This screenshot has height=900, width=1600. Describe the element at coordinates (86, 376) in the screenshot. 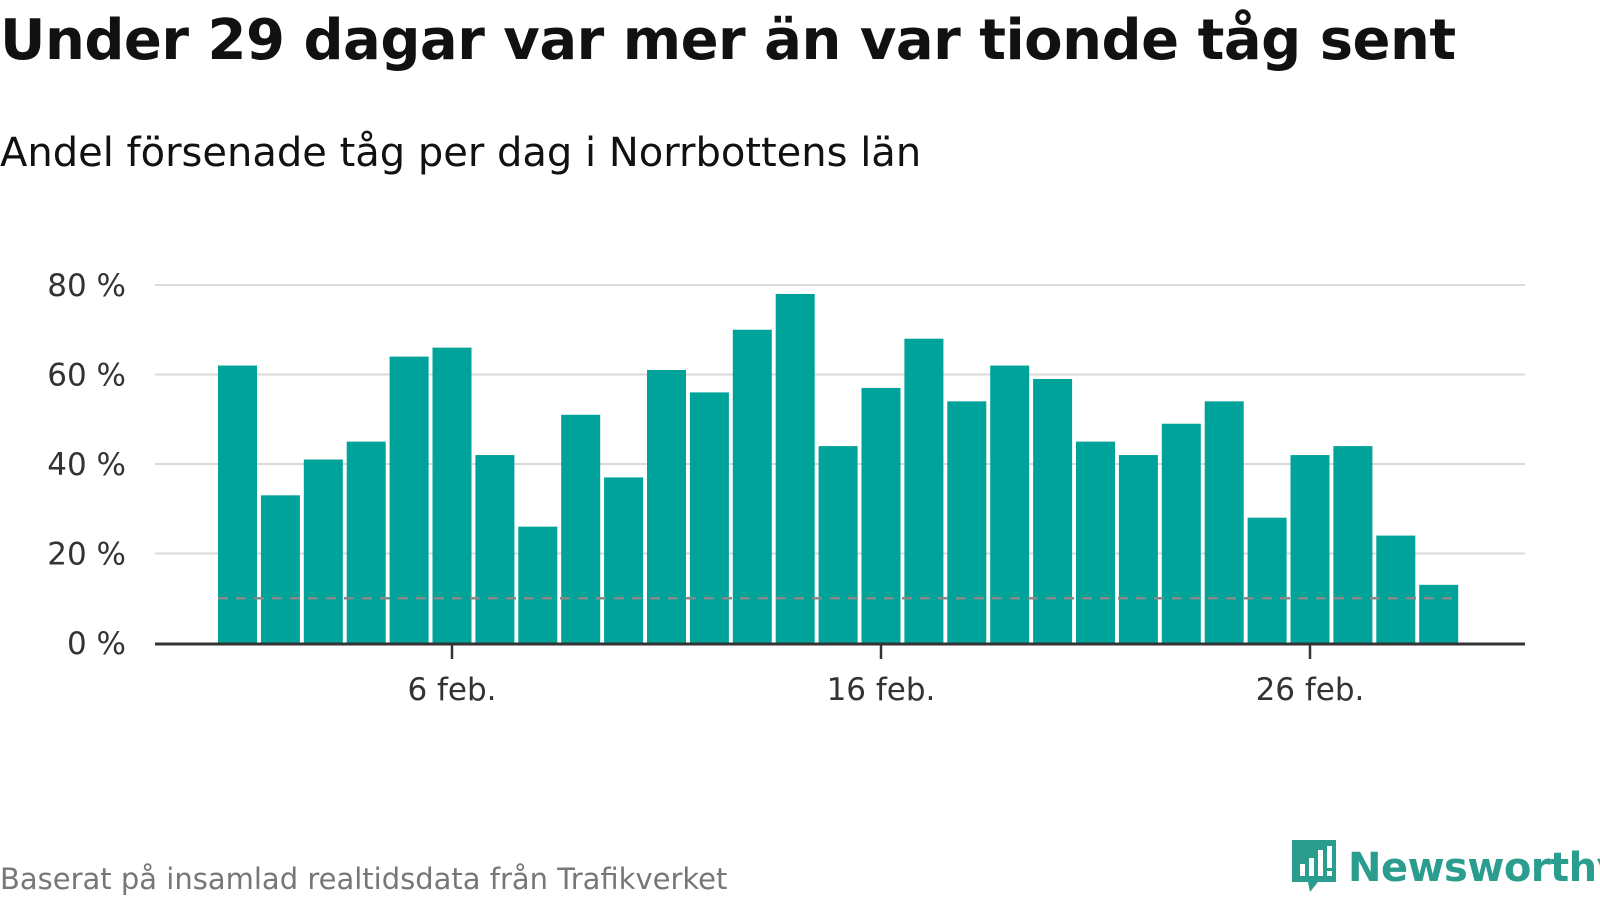

I see `y-tick-label: 60 %` at that location.